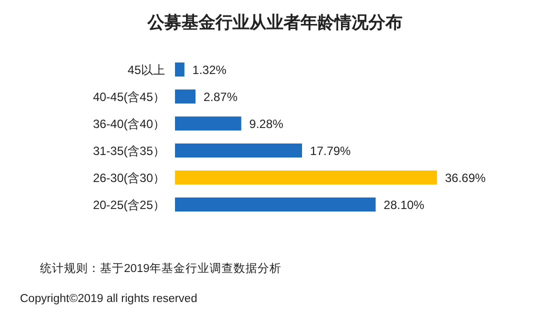 The image size is (550, 321). Describe the element at coordinates (209, 70) in the screenshot. I see `data-label: 1.32%` at that location.